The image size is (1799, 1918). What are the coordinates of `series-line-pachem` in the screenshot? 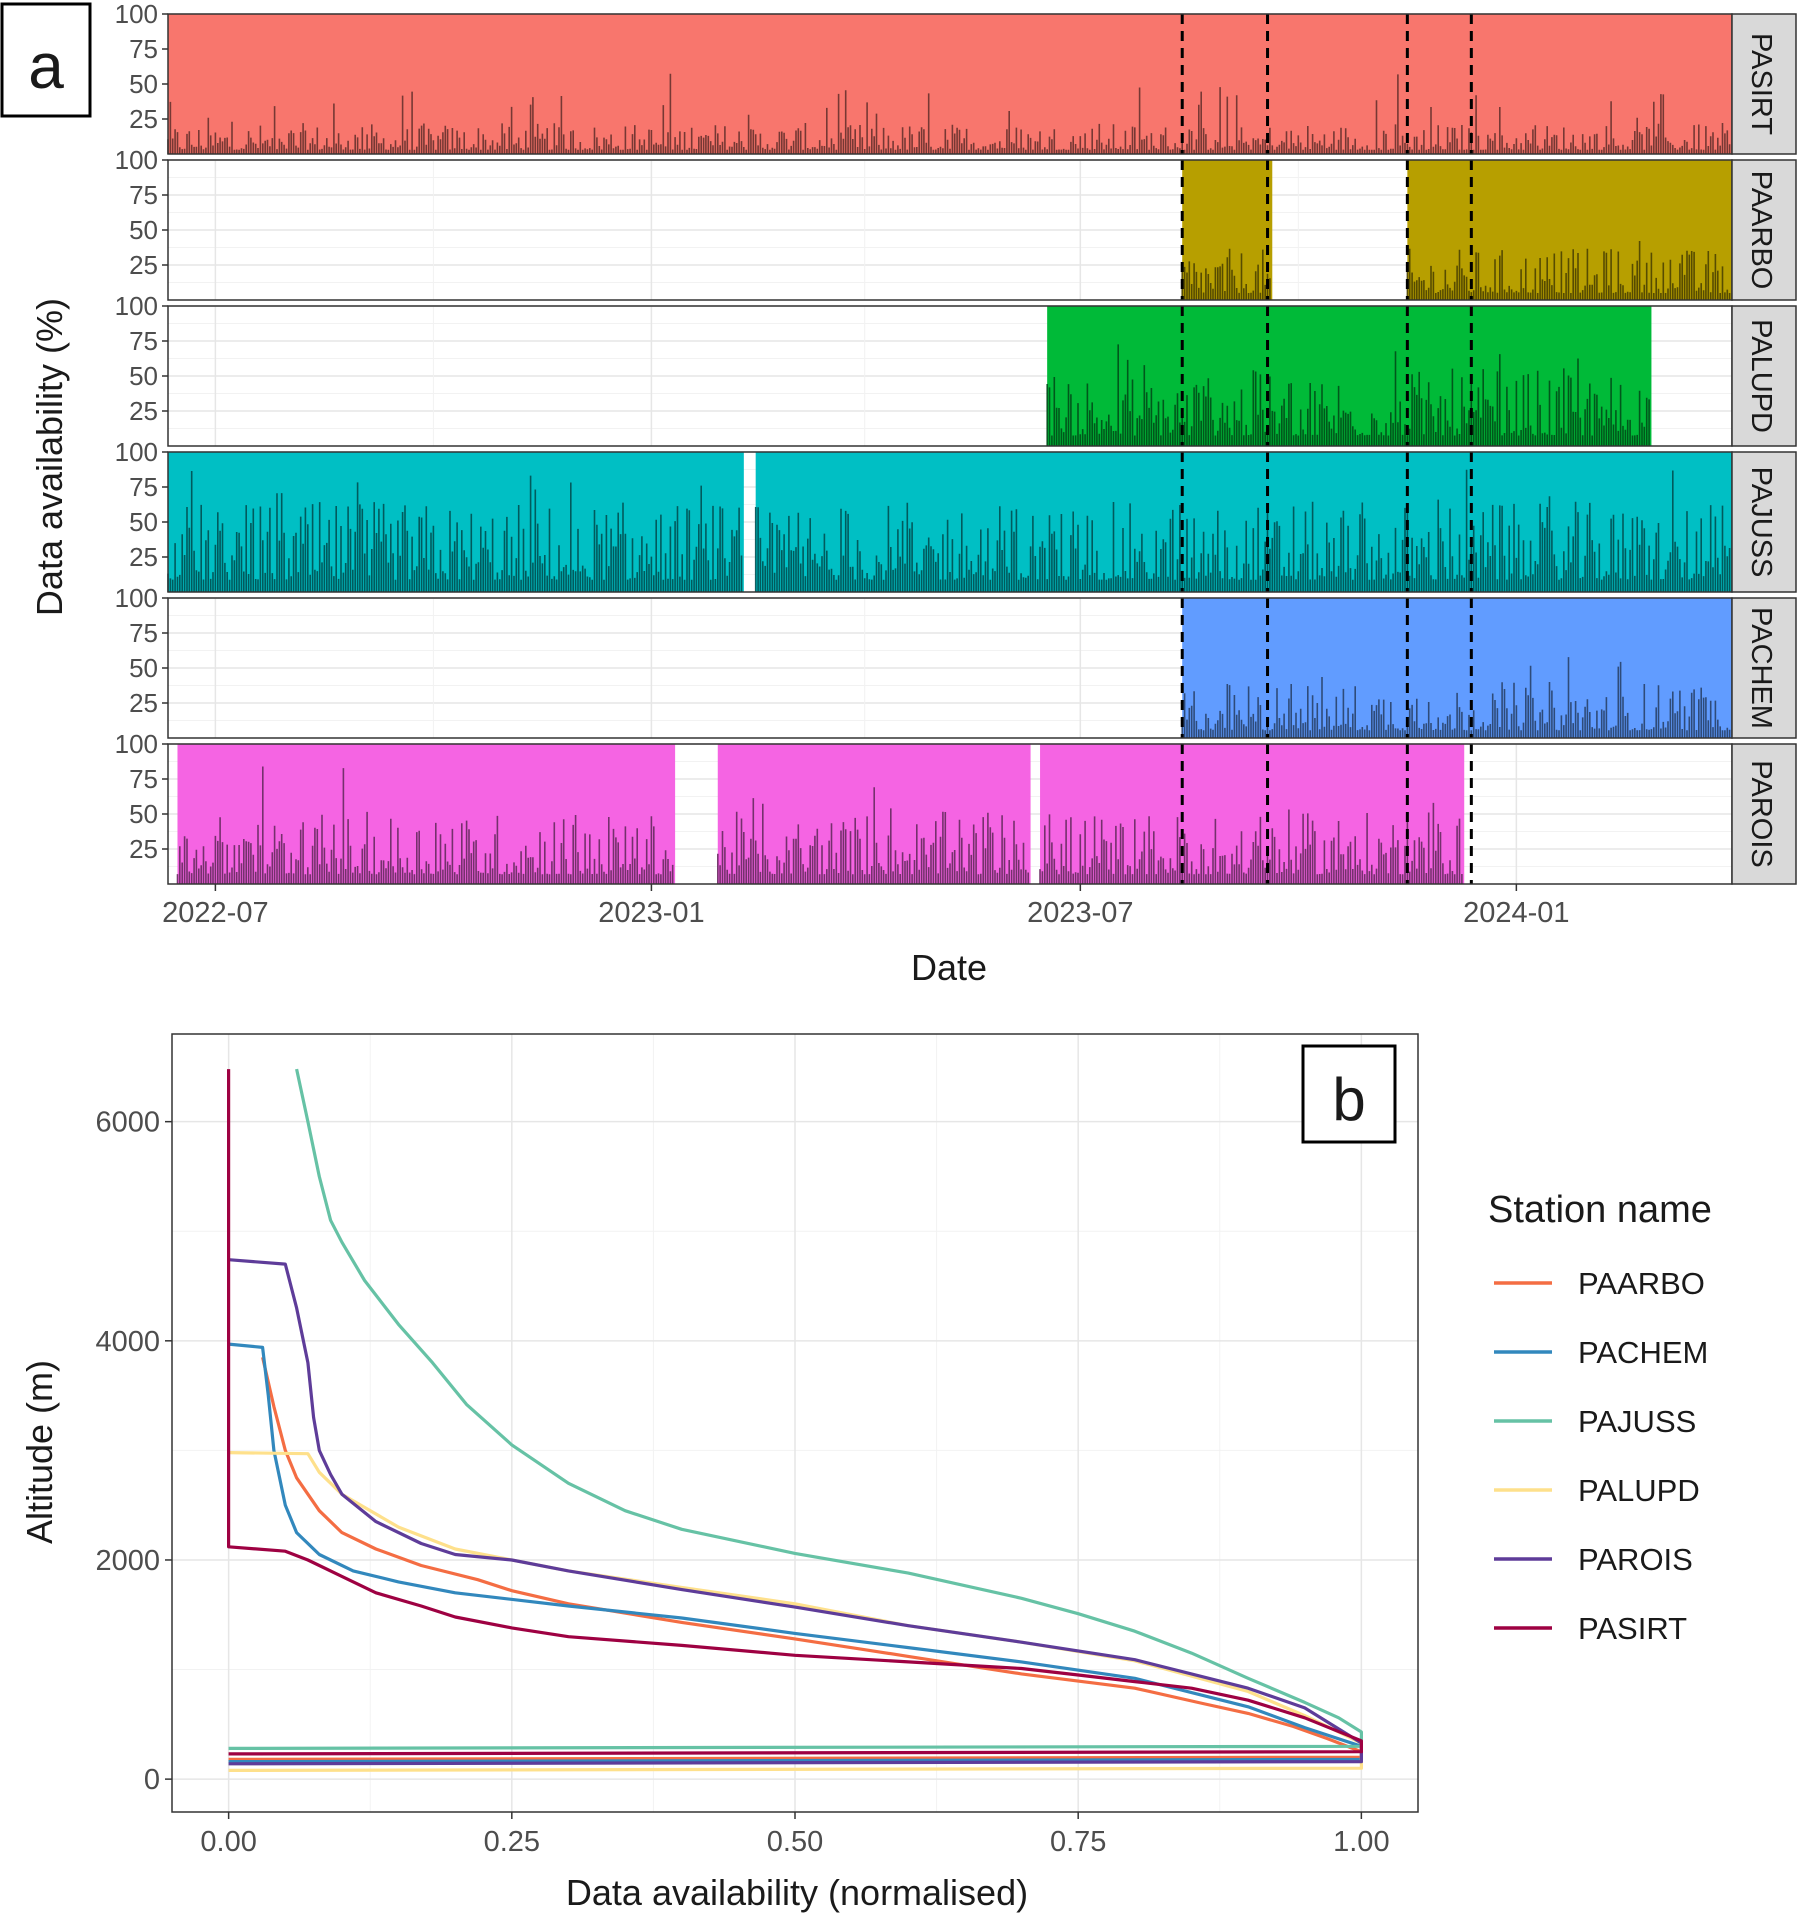 It's located at (795, 1553).